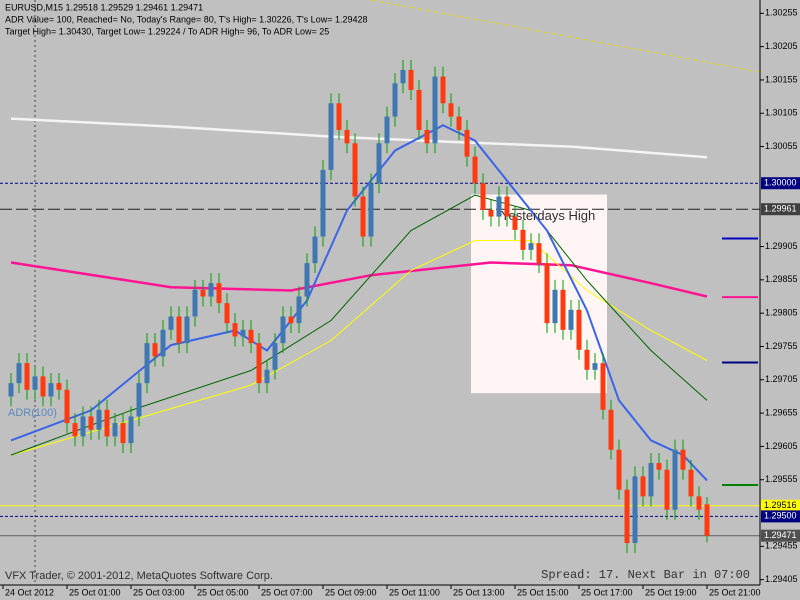 Image resolution: width=800 pixels, height=600 pixels. Describe the element at coordinates (781, 379) in the screenshot. I see `y-tick-label: 1.29705` at that location.